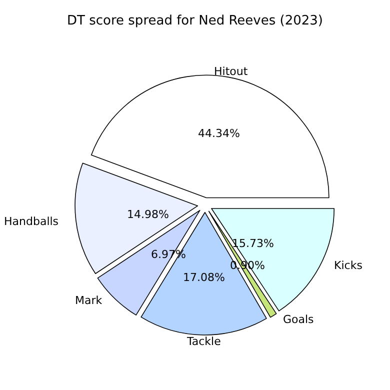 This screenshot has width=390, height=390. Describe the element at coordinates (219, 133) in the screenshot. I see `data-label: 44.34%` at that location.